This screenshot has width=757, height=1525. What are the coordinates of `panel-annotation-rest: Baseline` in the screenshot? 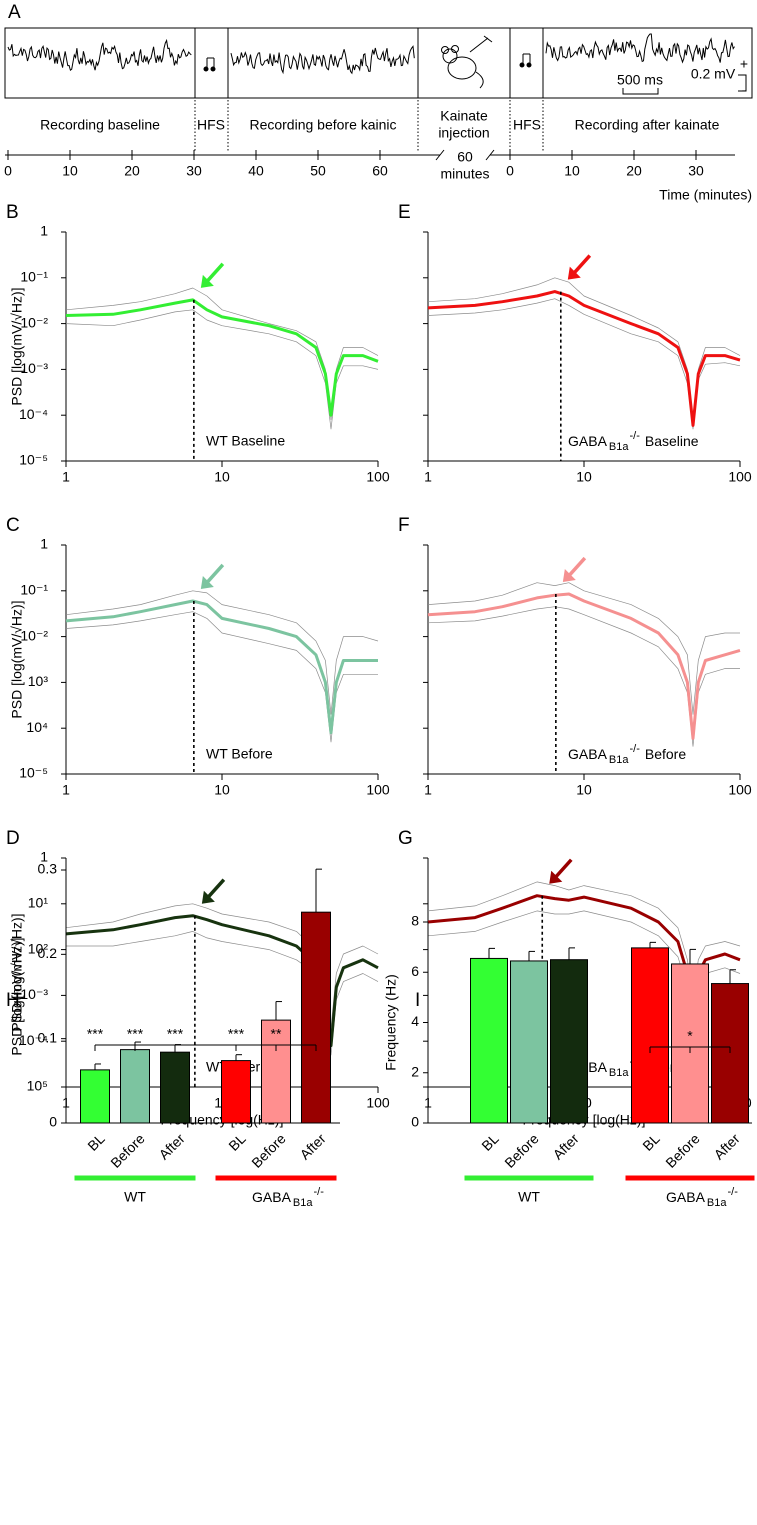 It's located at (672, 441).